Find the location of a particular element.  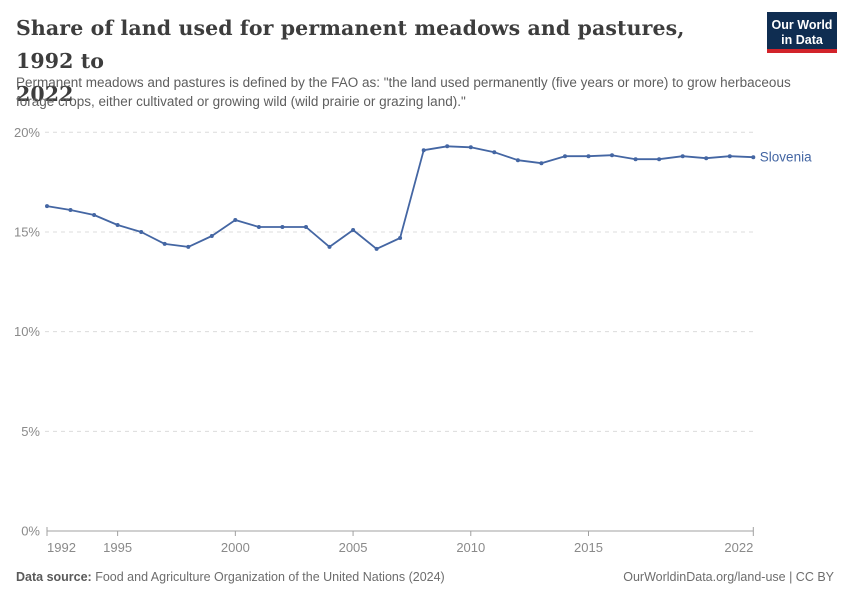

x-tick-label: 1995 is located at coordinates (117, 547).